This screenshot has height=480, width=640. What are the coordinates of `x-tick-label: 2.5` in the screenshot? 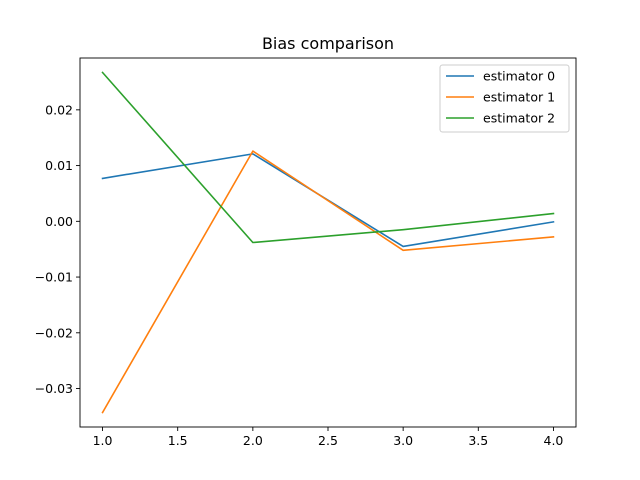 It's located at (328, 440).